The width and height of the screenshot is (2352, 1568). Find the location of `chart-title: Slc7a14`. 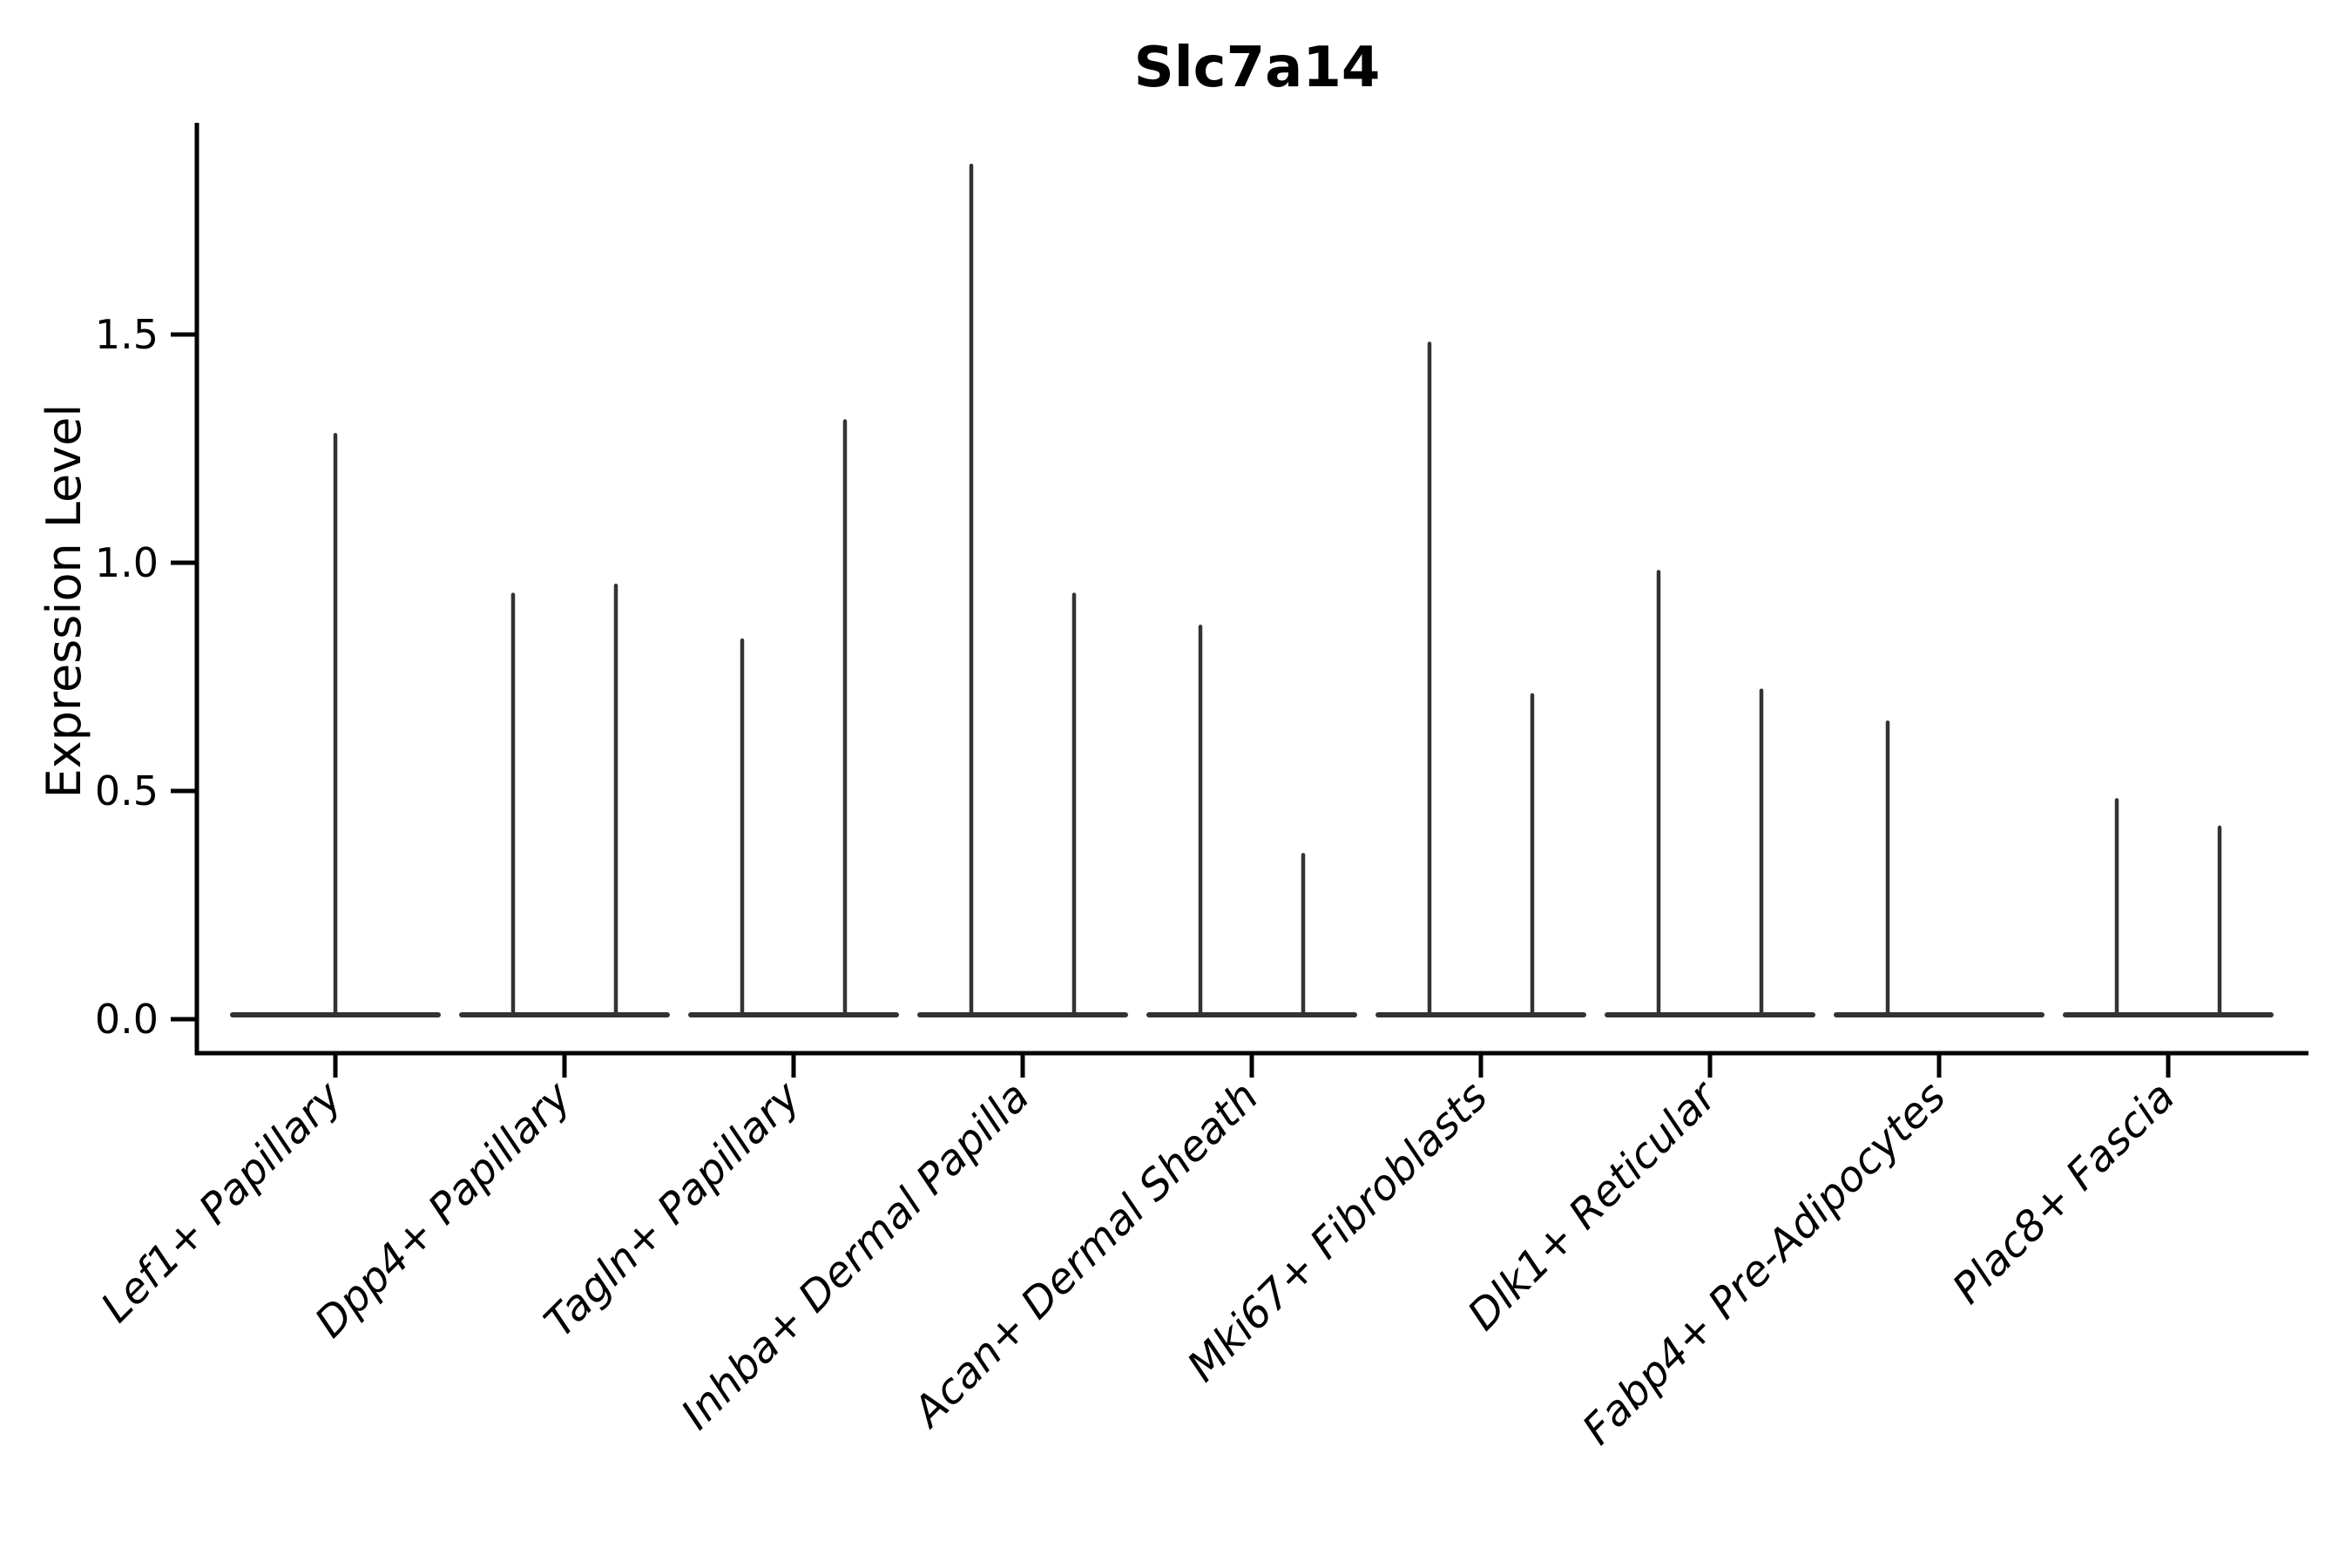

chart-title: Slc7a14 is located at coordinates (1257, 68).